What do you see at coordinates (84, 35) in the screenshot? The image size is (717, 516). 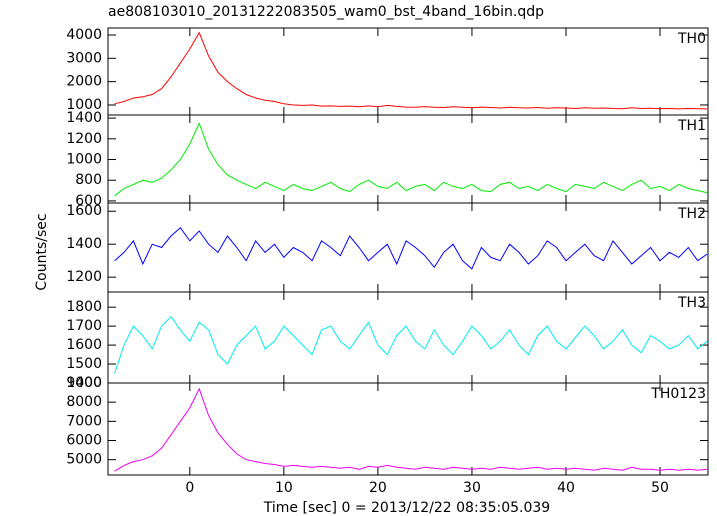 I see `y-tick-label: 4000` at bounding box center [84, 35].